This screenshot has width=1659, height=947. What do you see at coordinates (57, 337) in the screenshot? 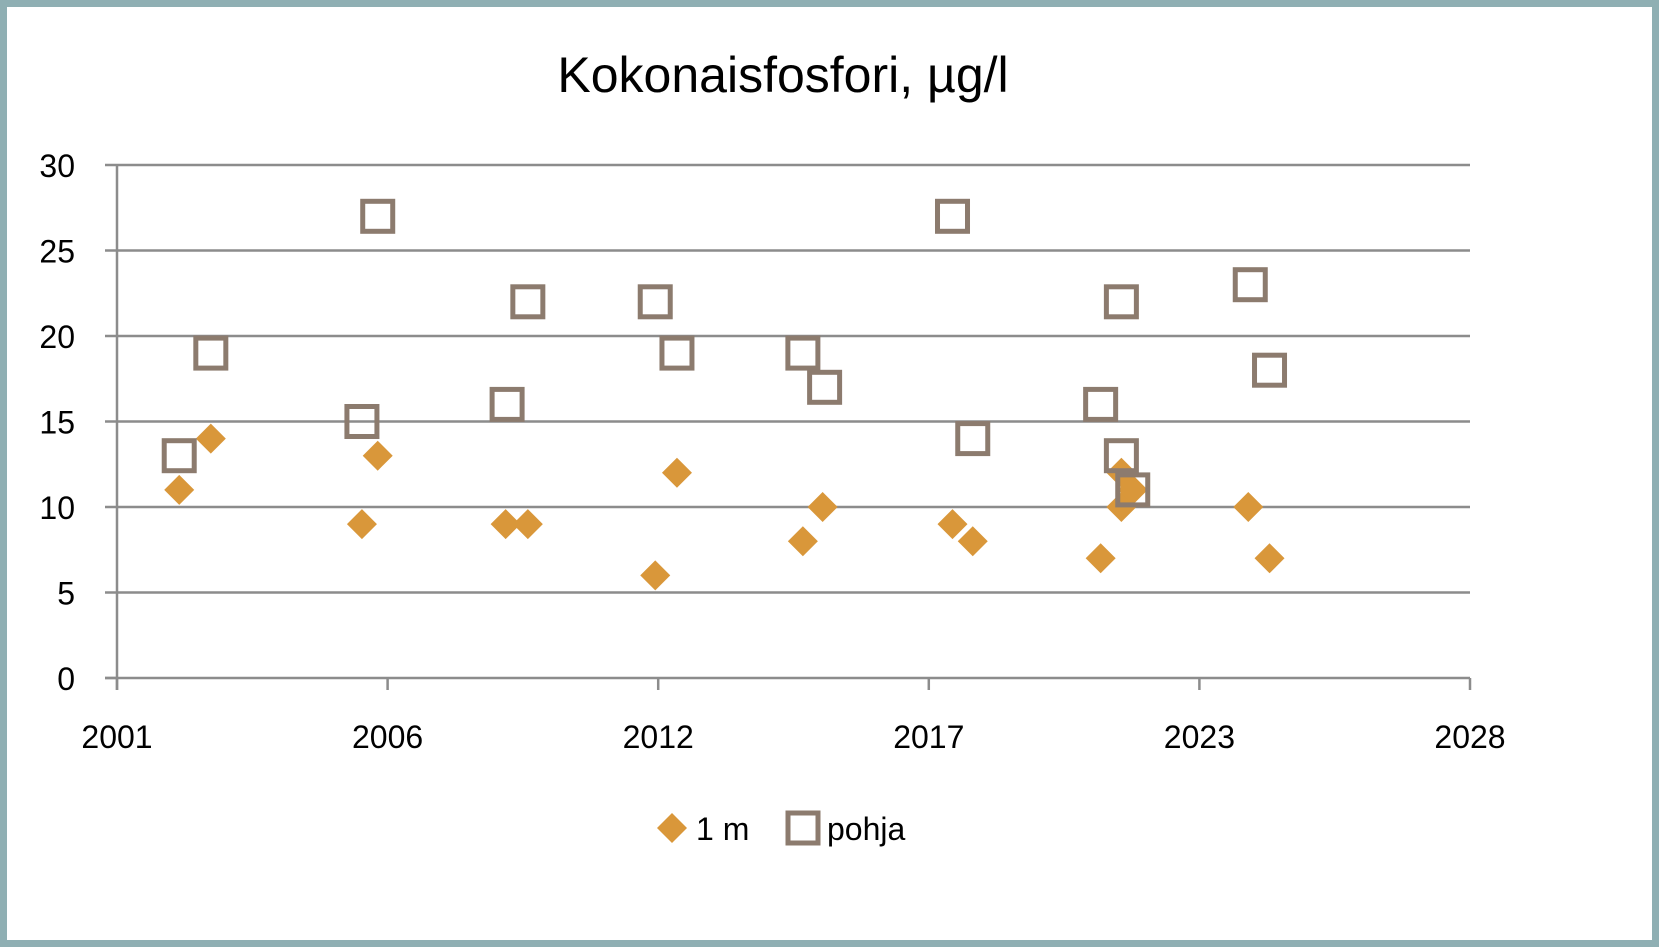
I see `y-tick-label: 20` at bounding box center [57, 337].